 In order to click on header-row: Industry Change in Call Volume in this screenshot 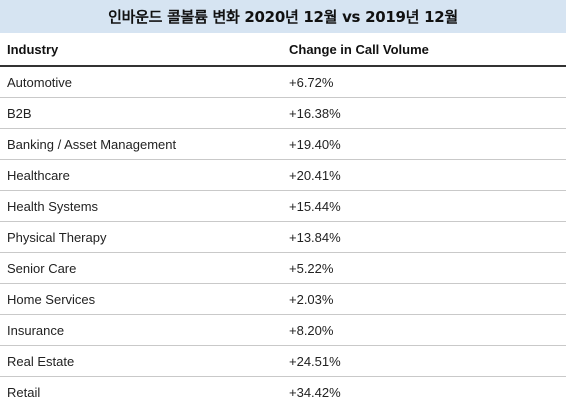, I will do `click(283, 50)`.